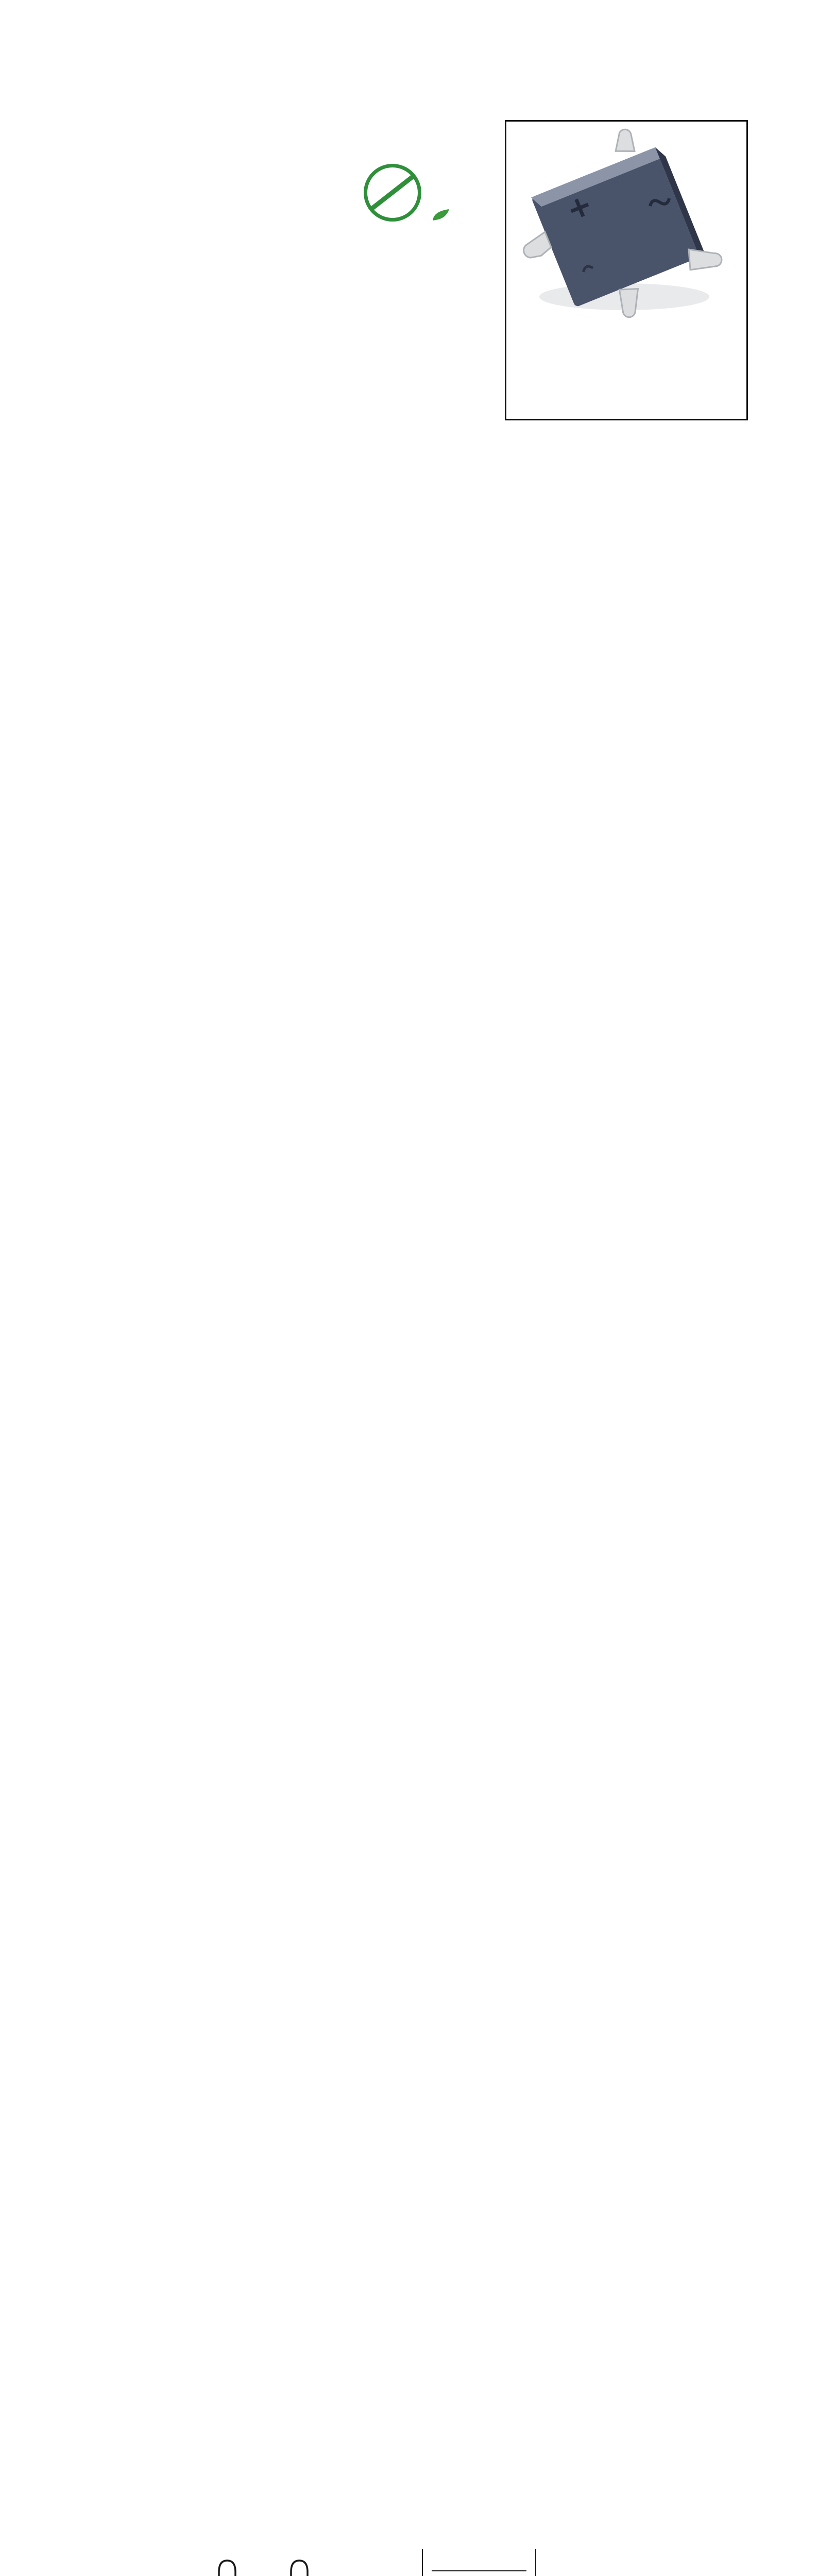 The height and width of the screenshot is (2576, 818). I want to click on rohs-badge, so click(442, 216).